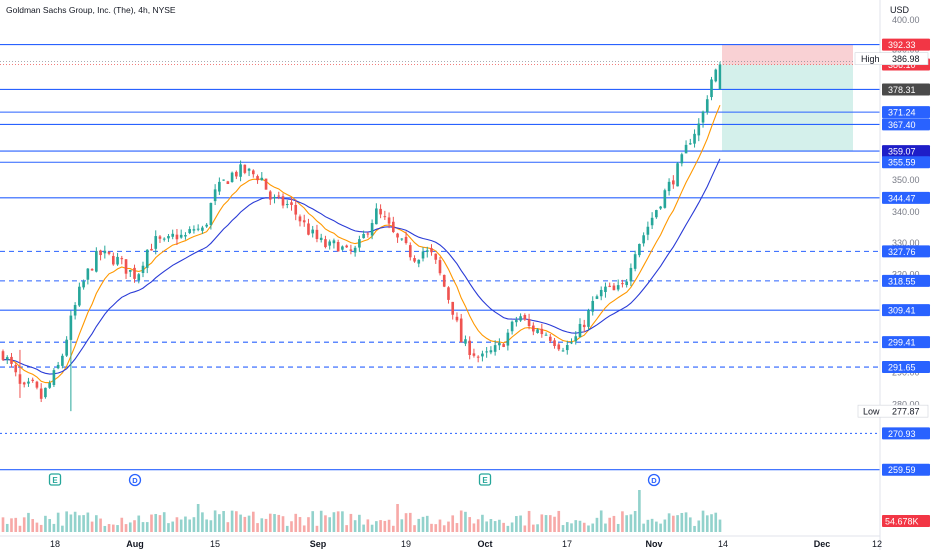 The width and height of the screenshot is (932, 550). What do you see at coordinates (654, 480) in the screenshot?
I see `dividend-marker` at bounding box center [654, 480].